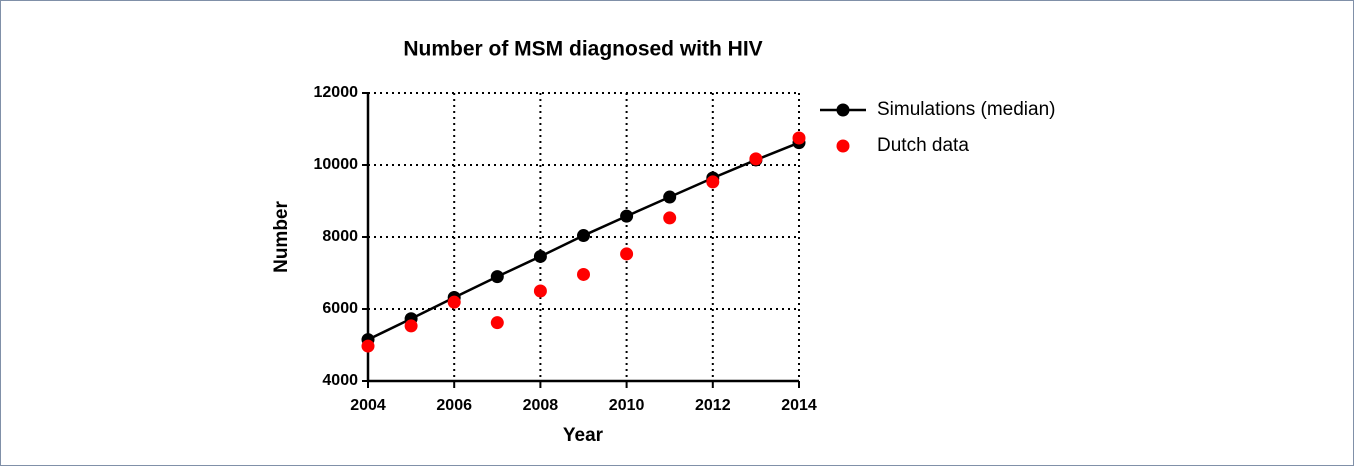  What do you see at coordinates (368, 405) in the screenshot?
I see `x-tick-label: 2004` at bounding box center [368, 405].